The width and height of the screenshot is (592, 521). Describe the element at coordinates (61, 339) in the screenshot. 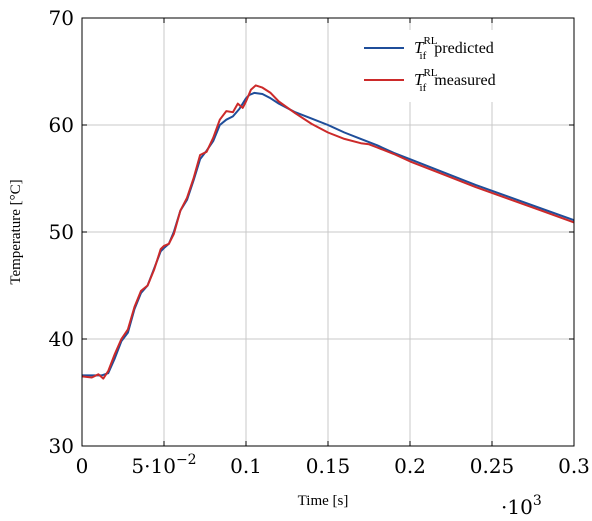

I see `y-tick-label: 40` at that location.